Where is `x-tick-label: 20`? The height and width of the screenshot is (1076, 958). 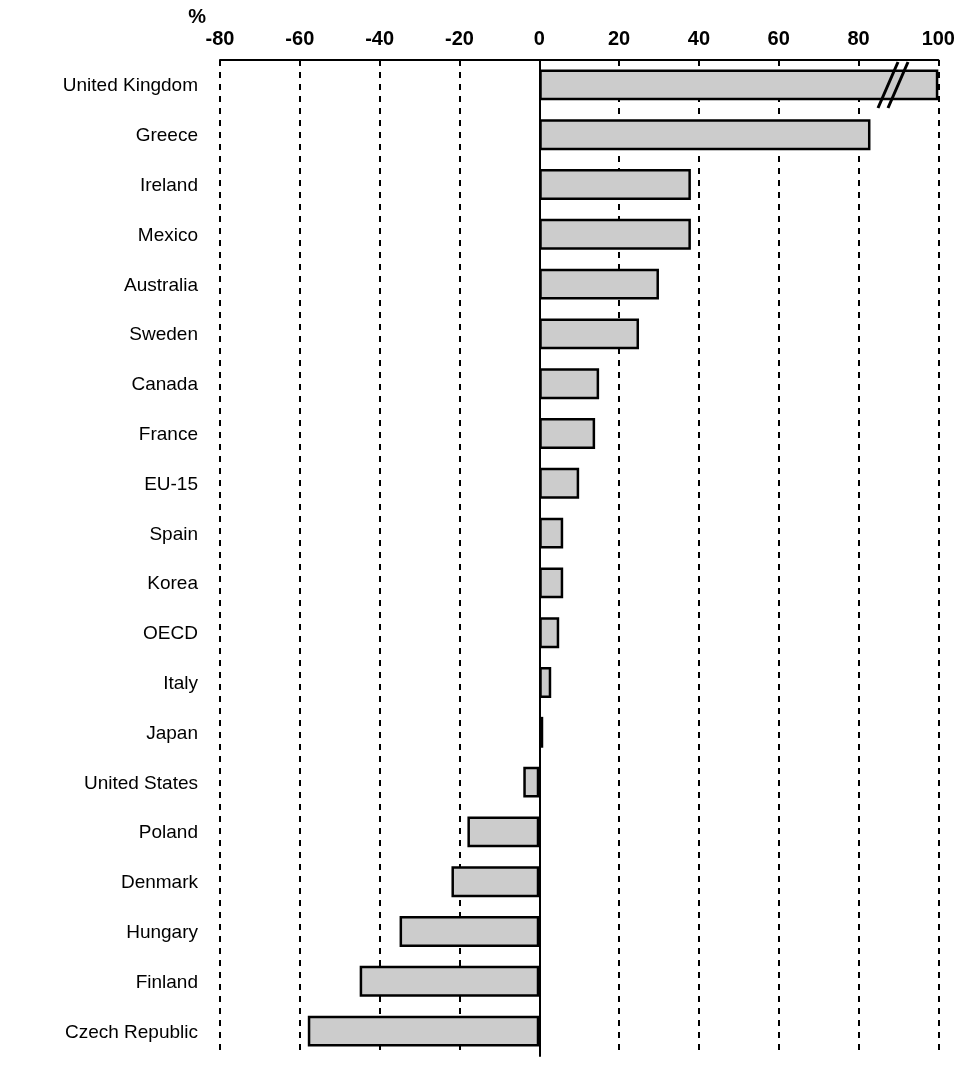
x-tick-label: 20 is located at coordinates (619, 38).